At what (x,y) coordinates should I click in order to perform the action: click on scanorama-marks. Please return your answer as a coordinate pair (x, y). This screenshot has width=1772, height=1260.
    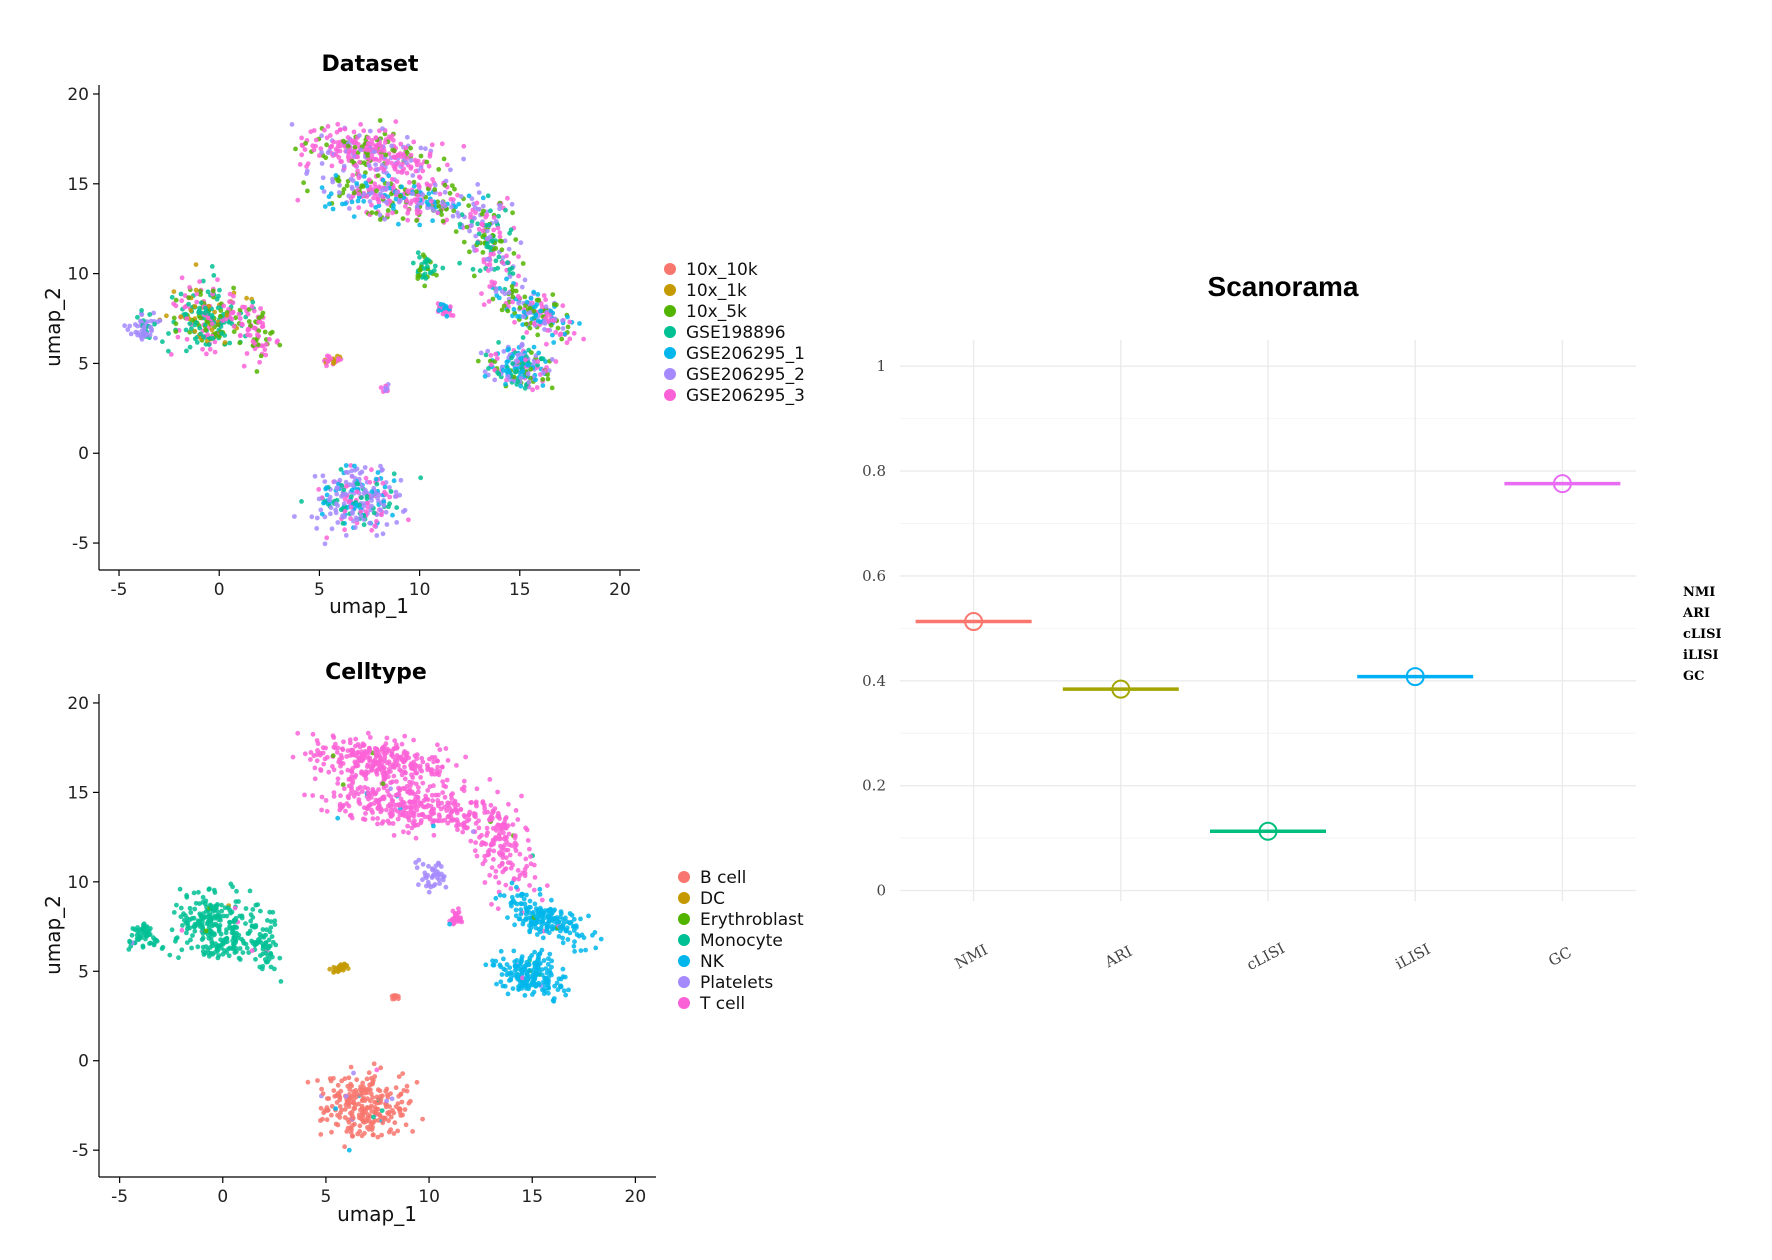
    Looking at the image, I should click on (1268, 657).